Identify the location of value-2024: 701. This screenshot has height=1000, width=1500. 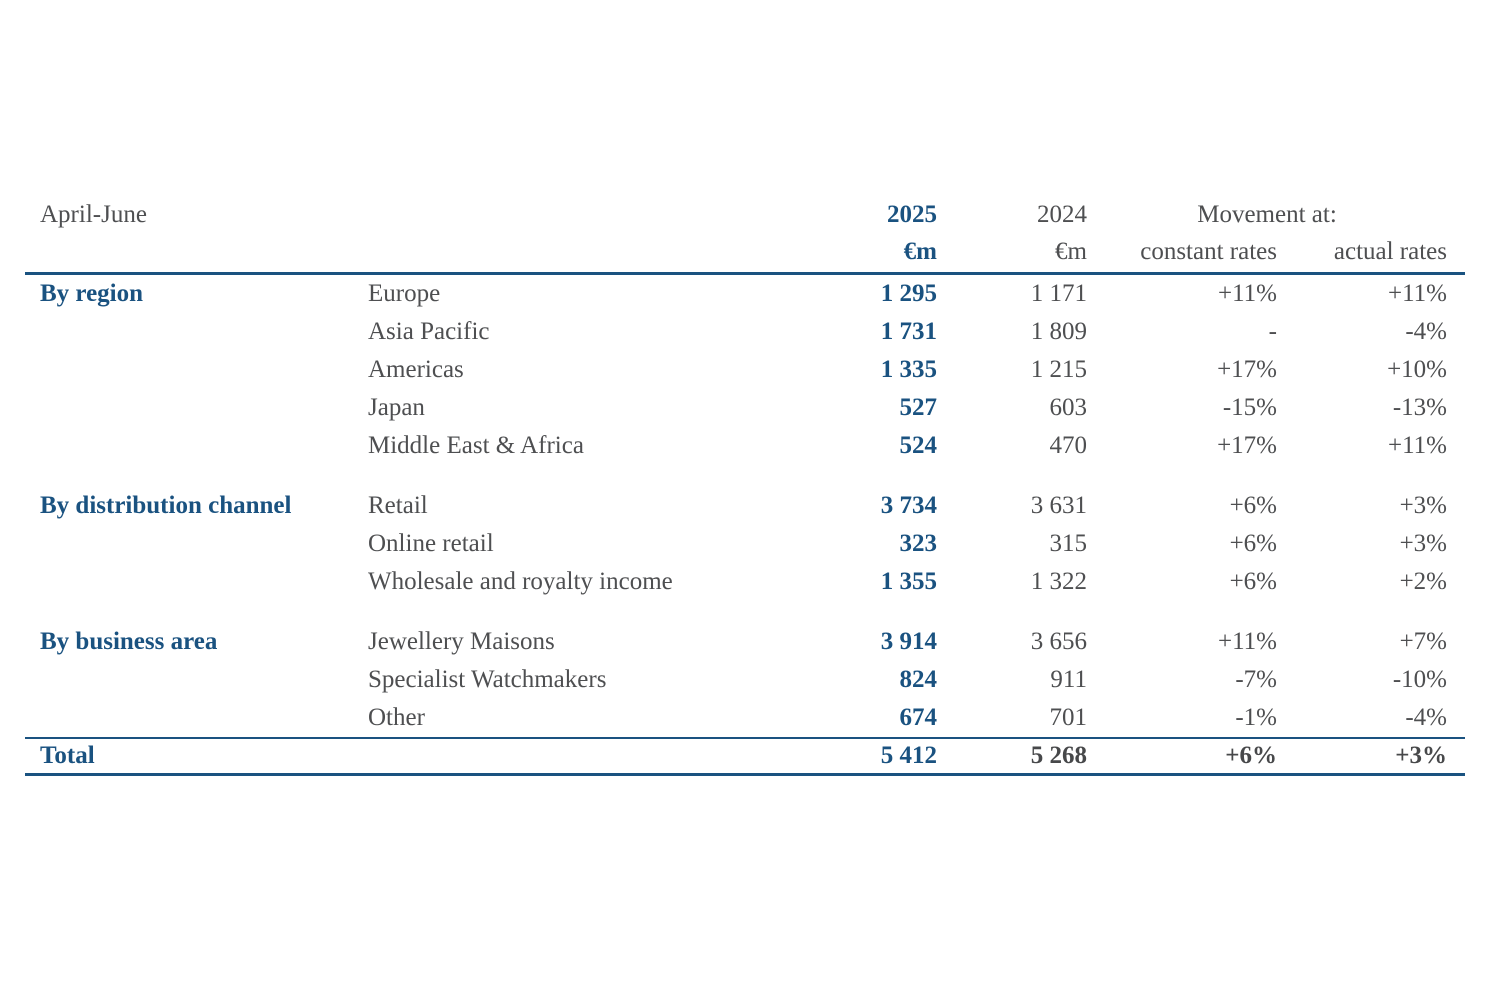
(1068, 717).